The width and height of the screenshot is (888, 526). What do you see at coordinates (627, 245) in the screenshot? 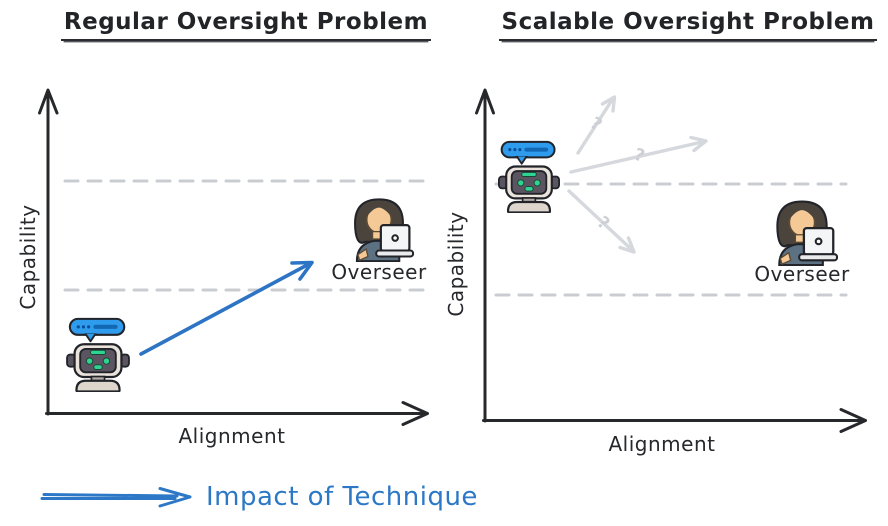
I see `uncertain-arrow-down-head-icon` at bounding box center [627, 245].